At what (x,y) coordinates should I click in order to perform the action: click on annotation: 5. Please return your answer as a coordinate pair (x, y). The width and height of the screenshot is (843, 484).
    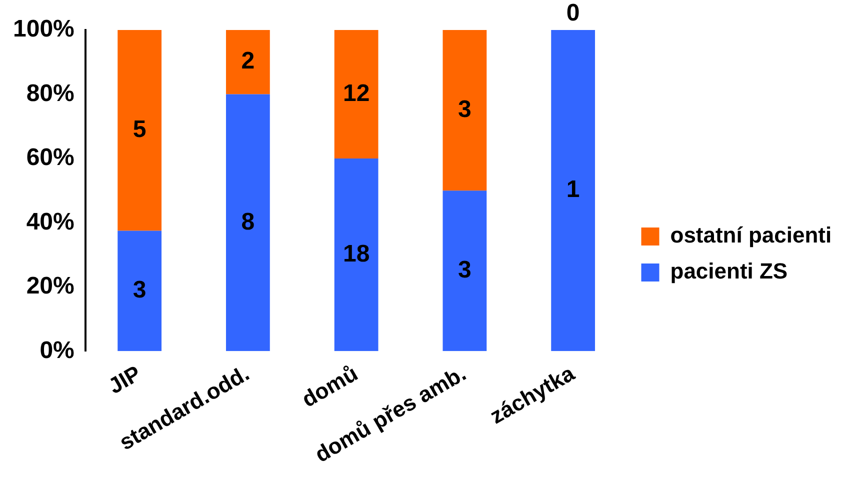
    Looking at the image, I should click on (139, 129).